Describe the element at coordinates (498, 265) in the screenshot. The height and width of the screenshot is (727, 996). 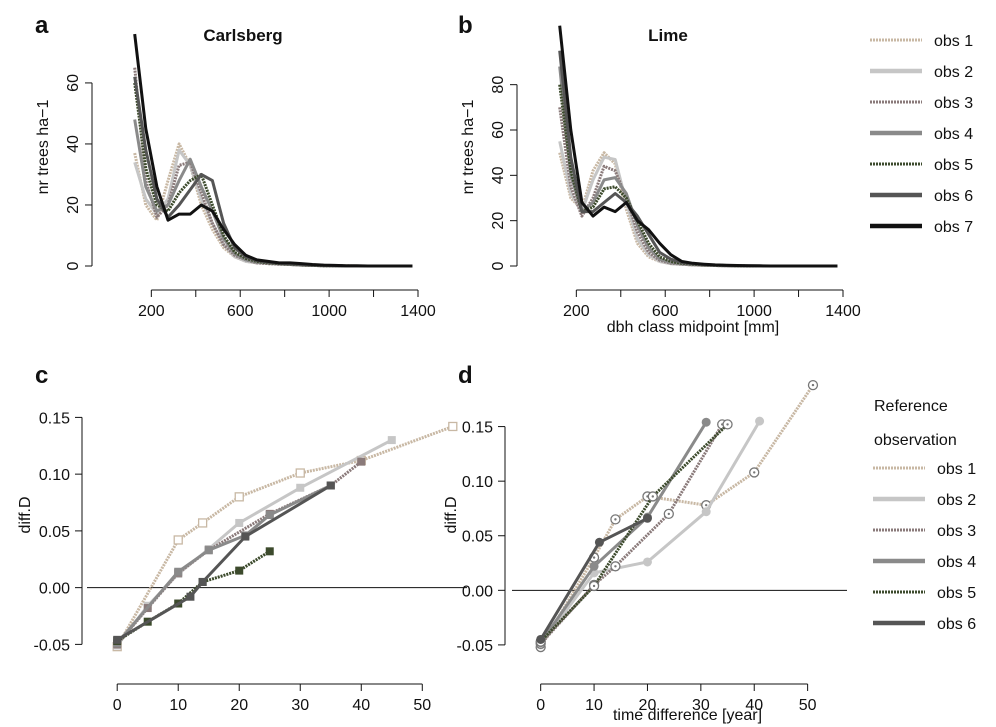
I see `y-tick-label: 0` at that location.